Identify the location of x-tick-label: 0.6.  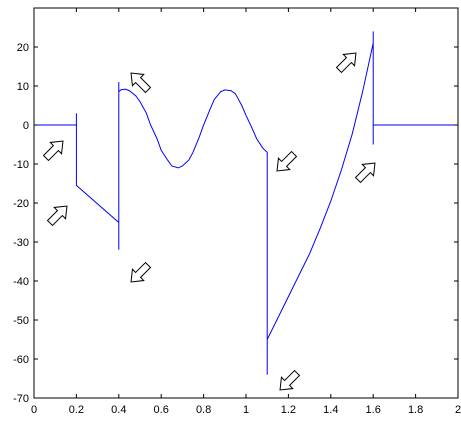
(161, 410).